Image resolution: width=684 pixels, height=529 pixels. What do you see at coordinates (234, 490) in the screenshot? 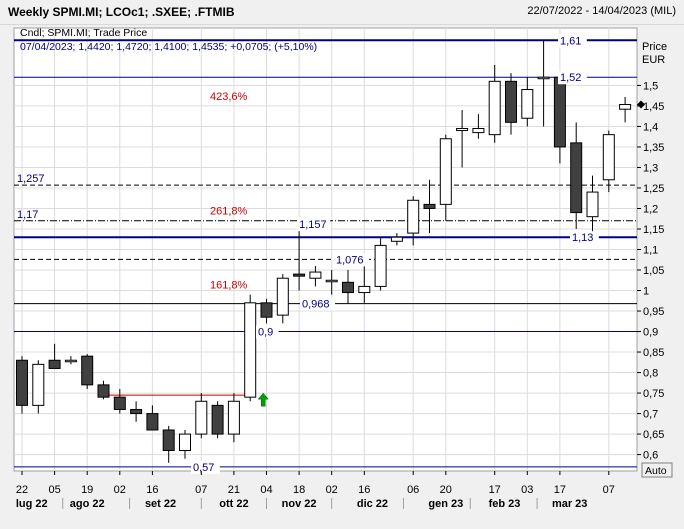
I see `x-day-label: 21` at bounding box center [234, 490].